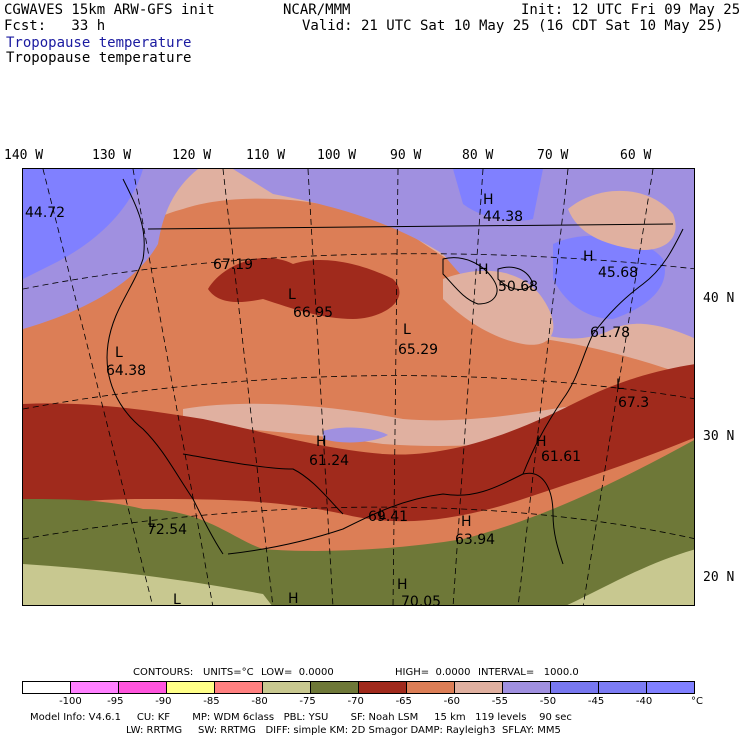 Image resolution: width=740 pixels, height=740 pixels. Describe the element at coordinates (99, 58) in the screenshot. I see `field-title-secondary: Tropopause temperature` at that location.